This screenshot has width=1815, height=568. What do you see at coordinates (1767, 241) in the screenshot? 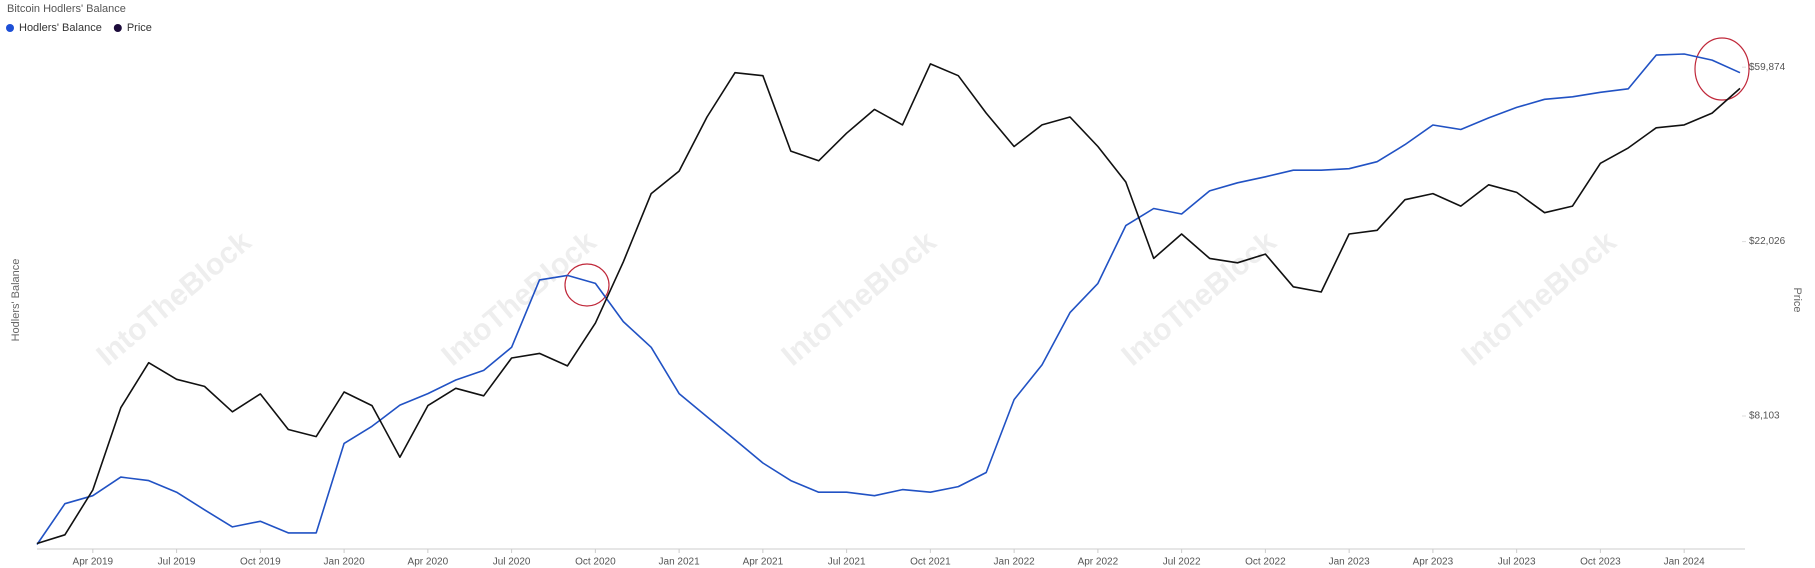
I see `y2-tick-label: $22,026` at bounding box center [1767, 241].